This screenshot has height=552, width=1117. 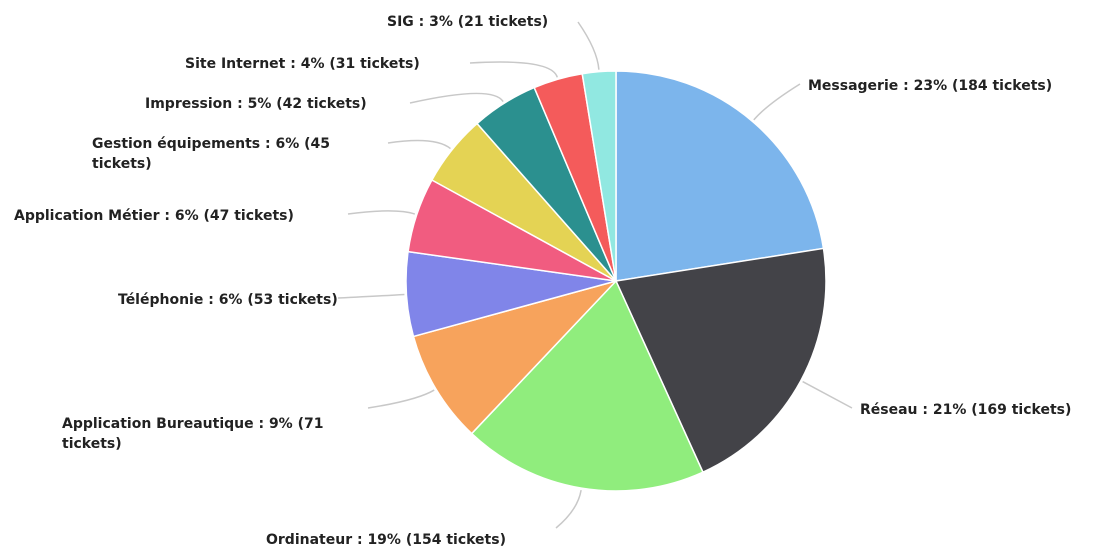 What do you see at coordinates (720, 360) in the screenshot?
I see `pie-slice-reseau` at bounding box center [720, 360].